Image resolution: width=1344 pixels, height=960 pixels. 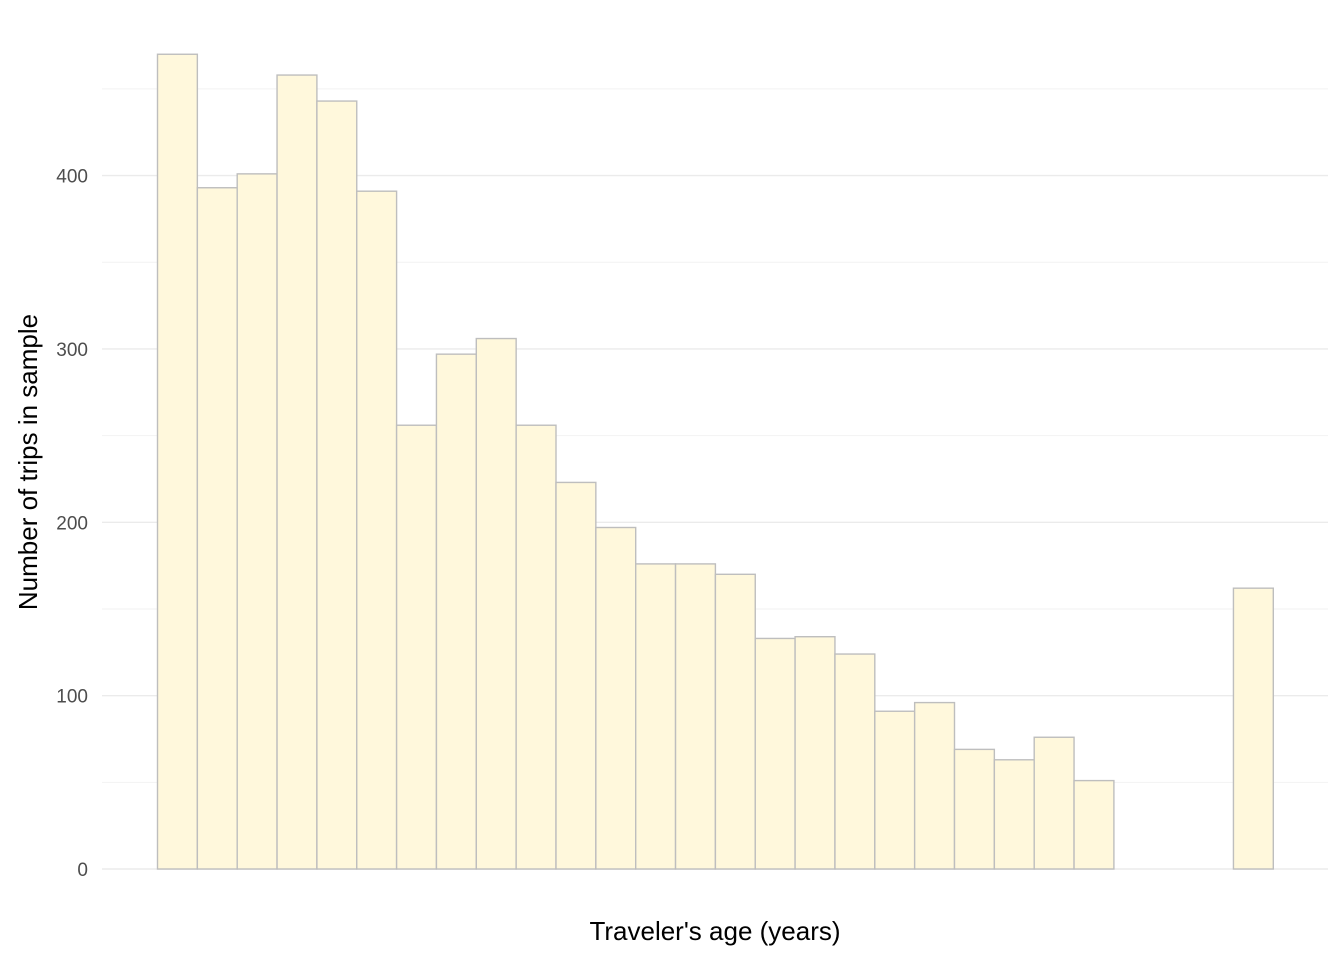 I want to click on y-tick-label: 0, so click(x=82, y=870).